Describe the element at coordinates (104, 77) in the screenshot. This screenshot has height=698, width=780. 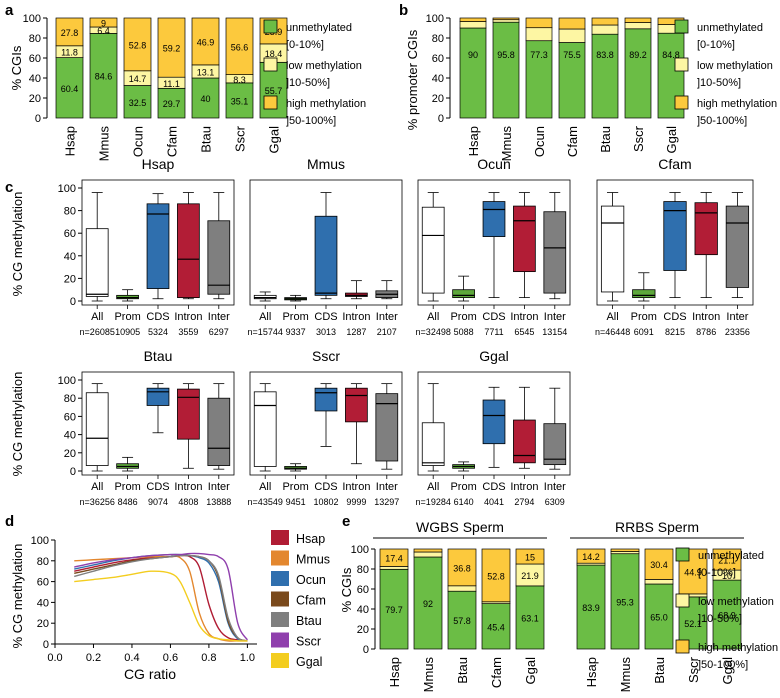
I see `a-value-label: 84.6` at that location.